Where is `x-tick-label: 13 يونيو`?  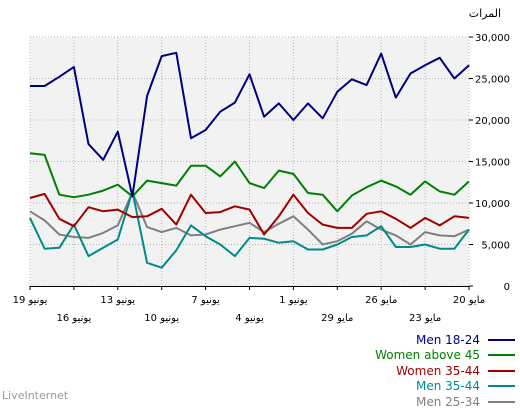 x-tick-label: 13 يونيو is located at coordinates (117, 300).